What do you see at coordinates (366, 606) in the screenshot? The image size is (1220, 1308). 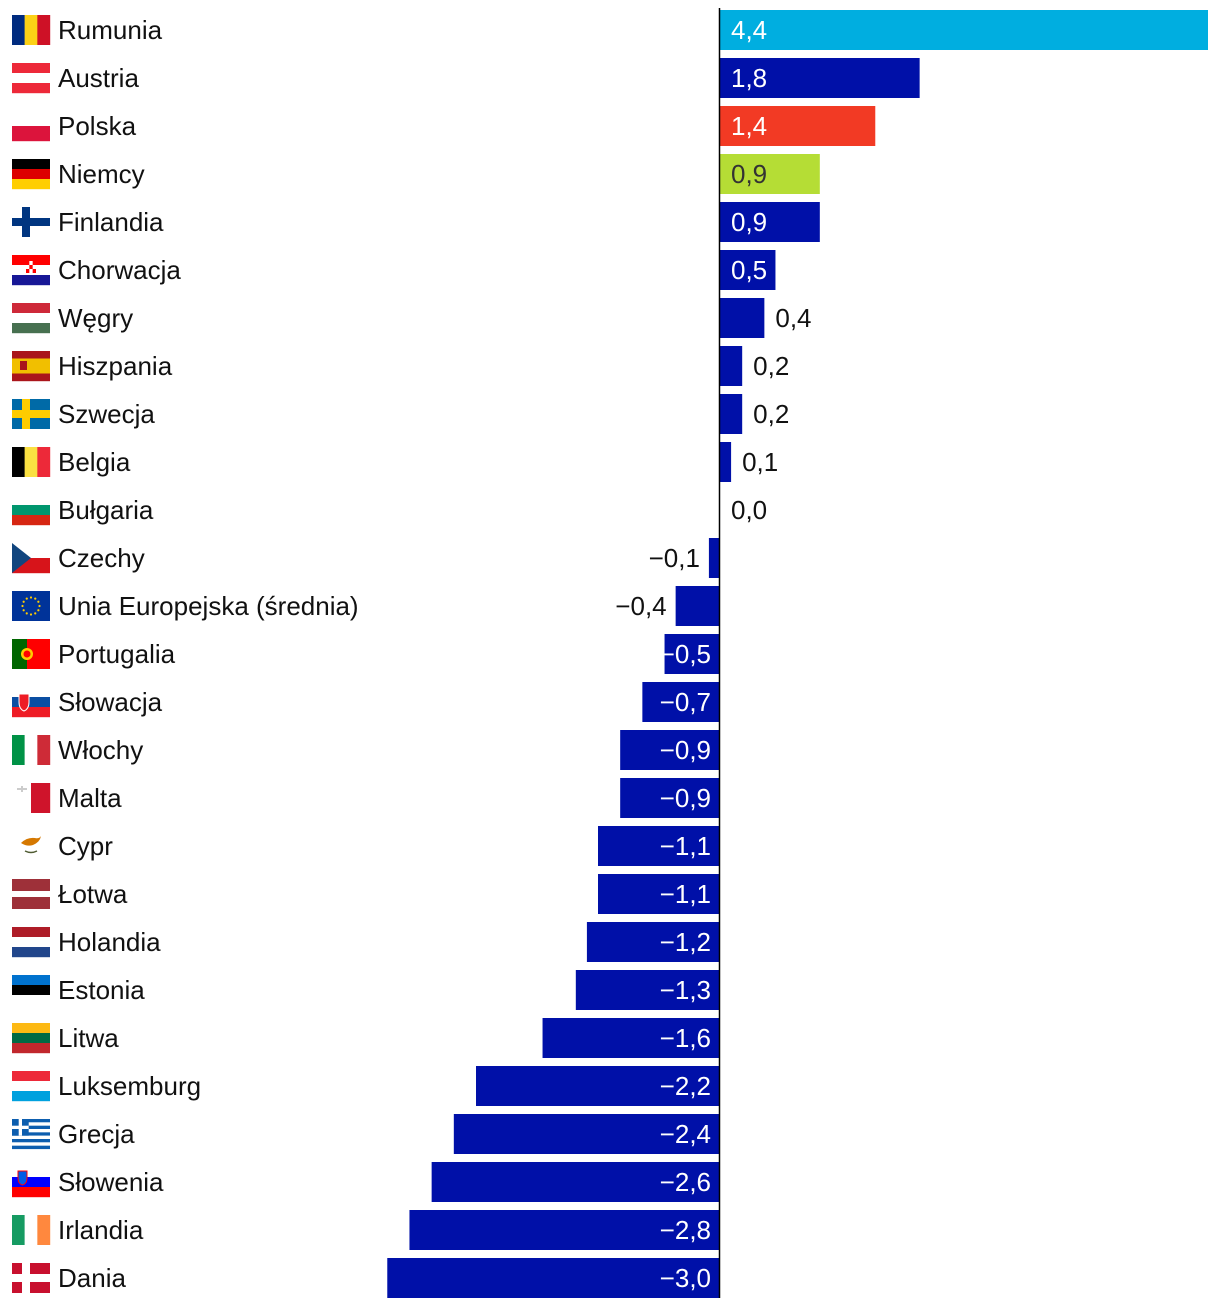 I see `chart-row: Unia Europejska (średnia) −0,4` at bounding box center [366, 606].